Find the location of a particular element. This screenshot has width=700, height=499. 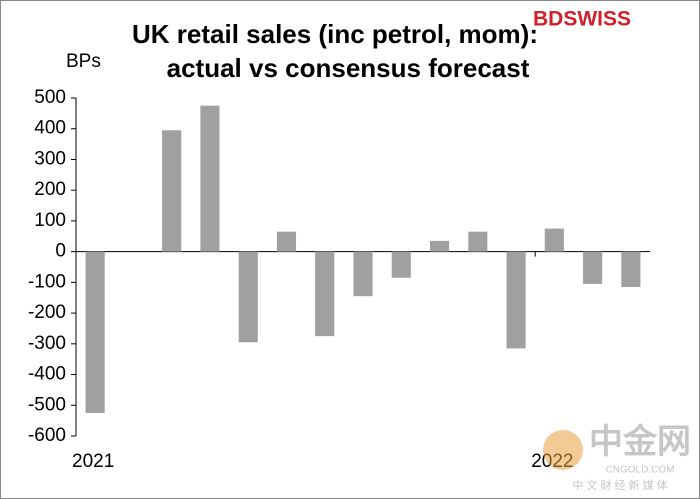

y-tick-label: 400 is located at coordinates (50, 128).